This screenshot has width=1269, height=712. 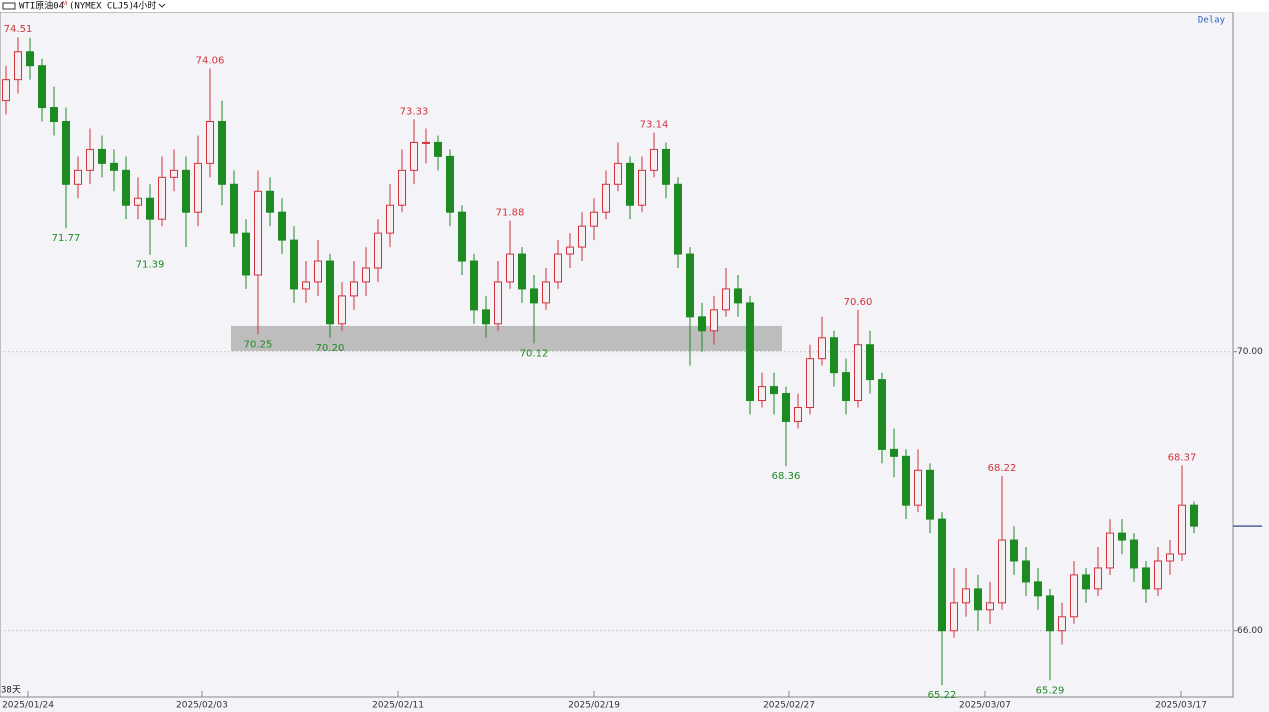 I want to click on exchange: (NYMEX CLJ5), so click(x=101, y=7).